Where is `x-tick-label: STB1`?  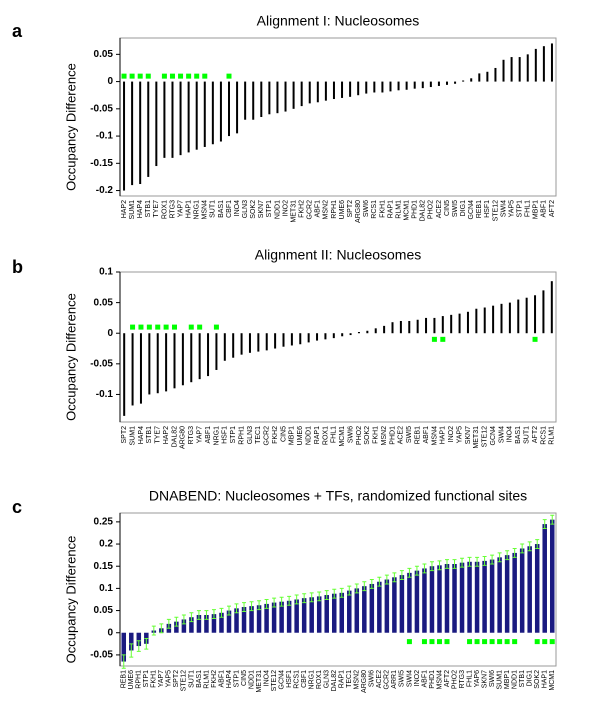
x-tick-label: STB1 is located at coordinates (148, 209).